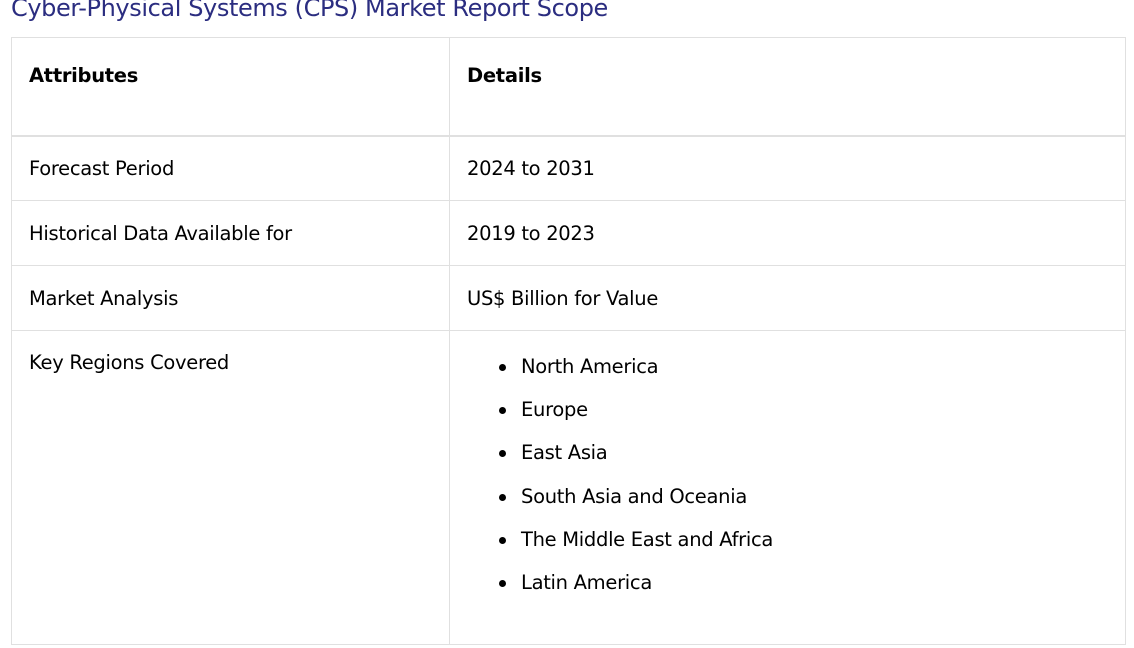 Image resolution: width=1134 pixels, height=648 pixels. What do you see at coordinates (230, 168) in the screenshot?
I see `attribute-cell: Forecast Period` at bounding box center [230, 168].